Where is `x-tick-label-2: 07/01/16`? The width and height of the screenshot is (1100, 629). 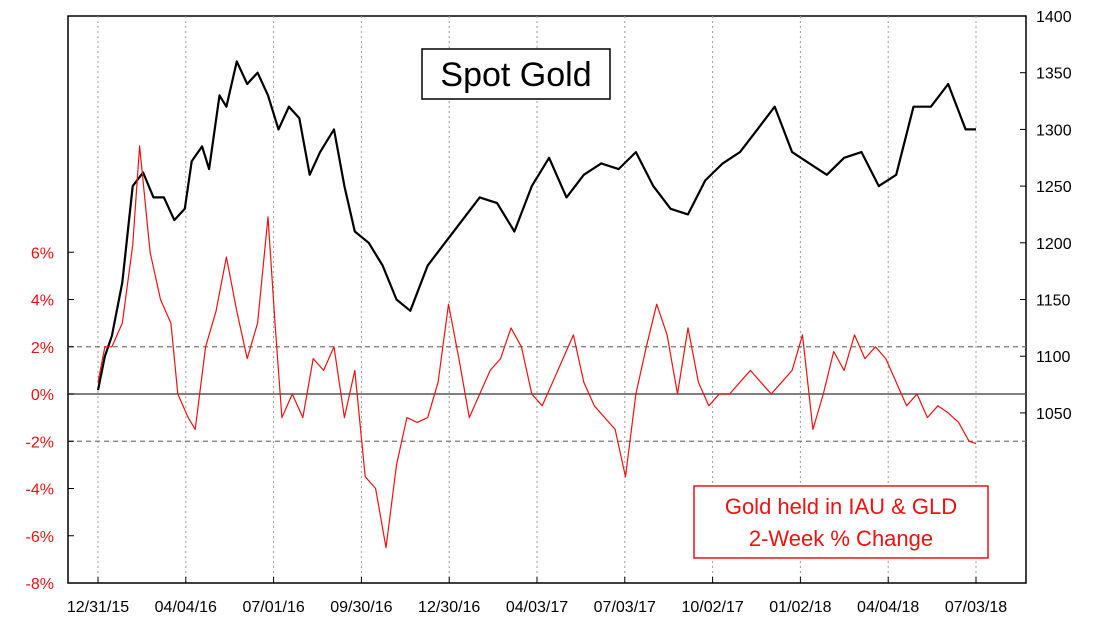
x-tick-label-2: 07/01/16 is located at coordinates (273, 607).